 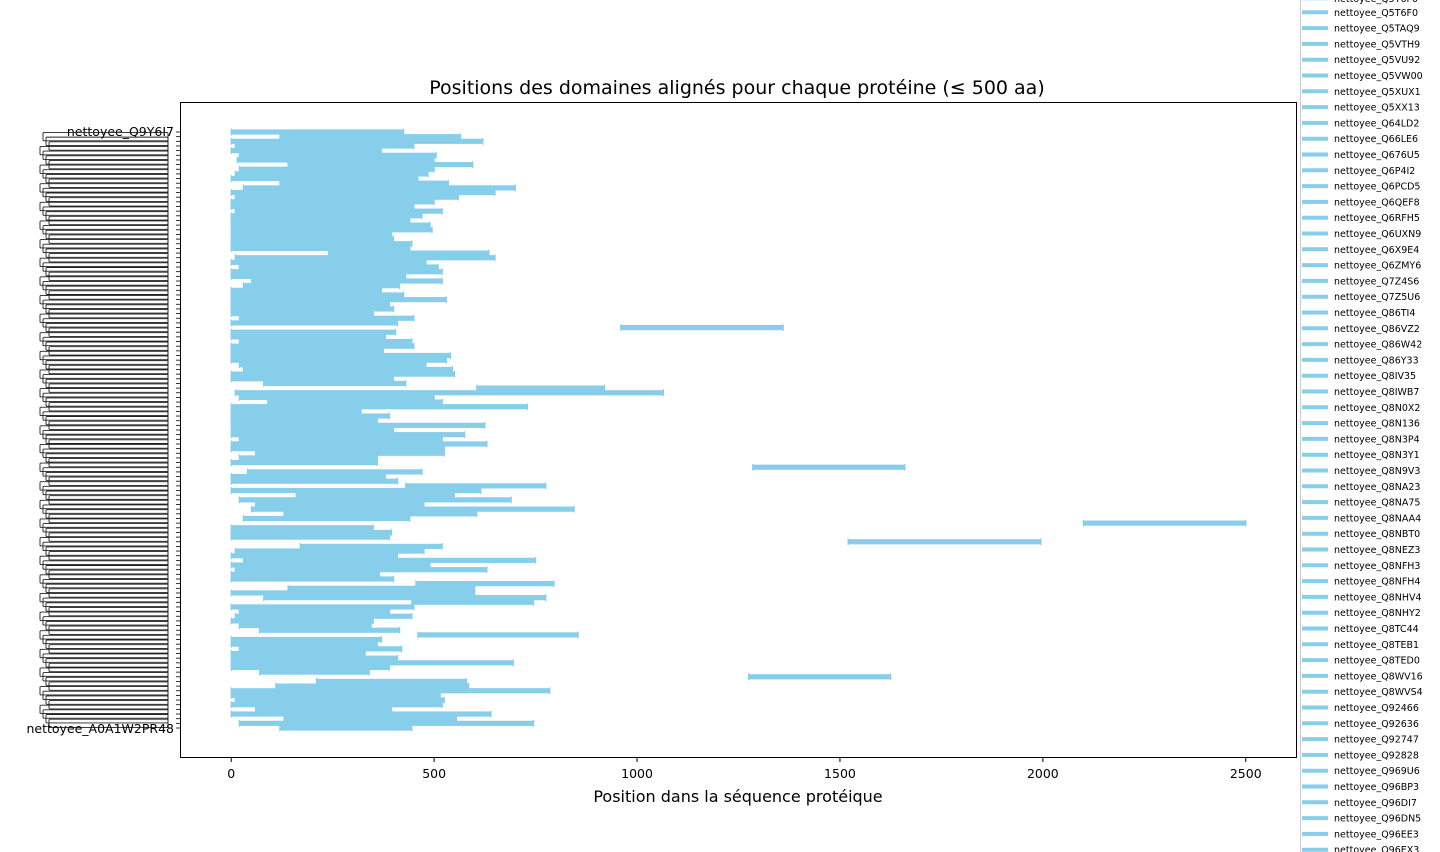 I want to click on legend-label: nettoyee_Q96BP3, so click(x=1376, y=787).